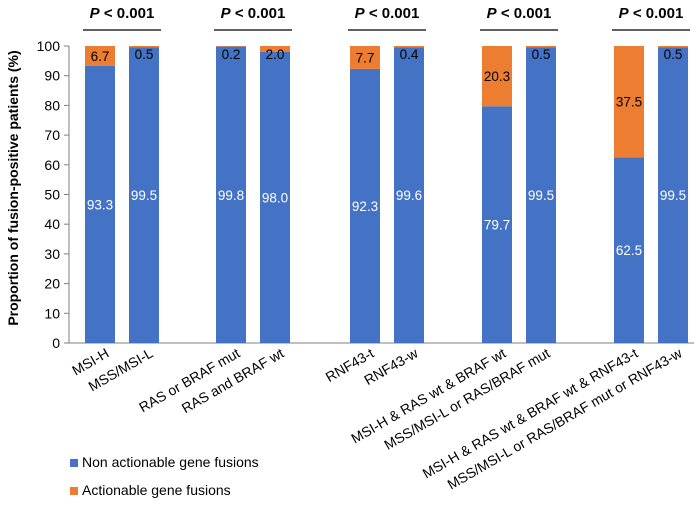  I want to click on data-label-actionable: 7.7, so click(365, 57).